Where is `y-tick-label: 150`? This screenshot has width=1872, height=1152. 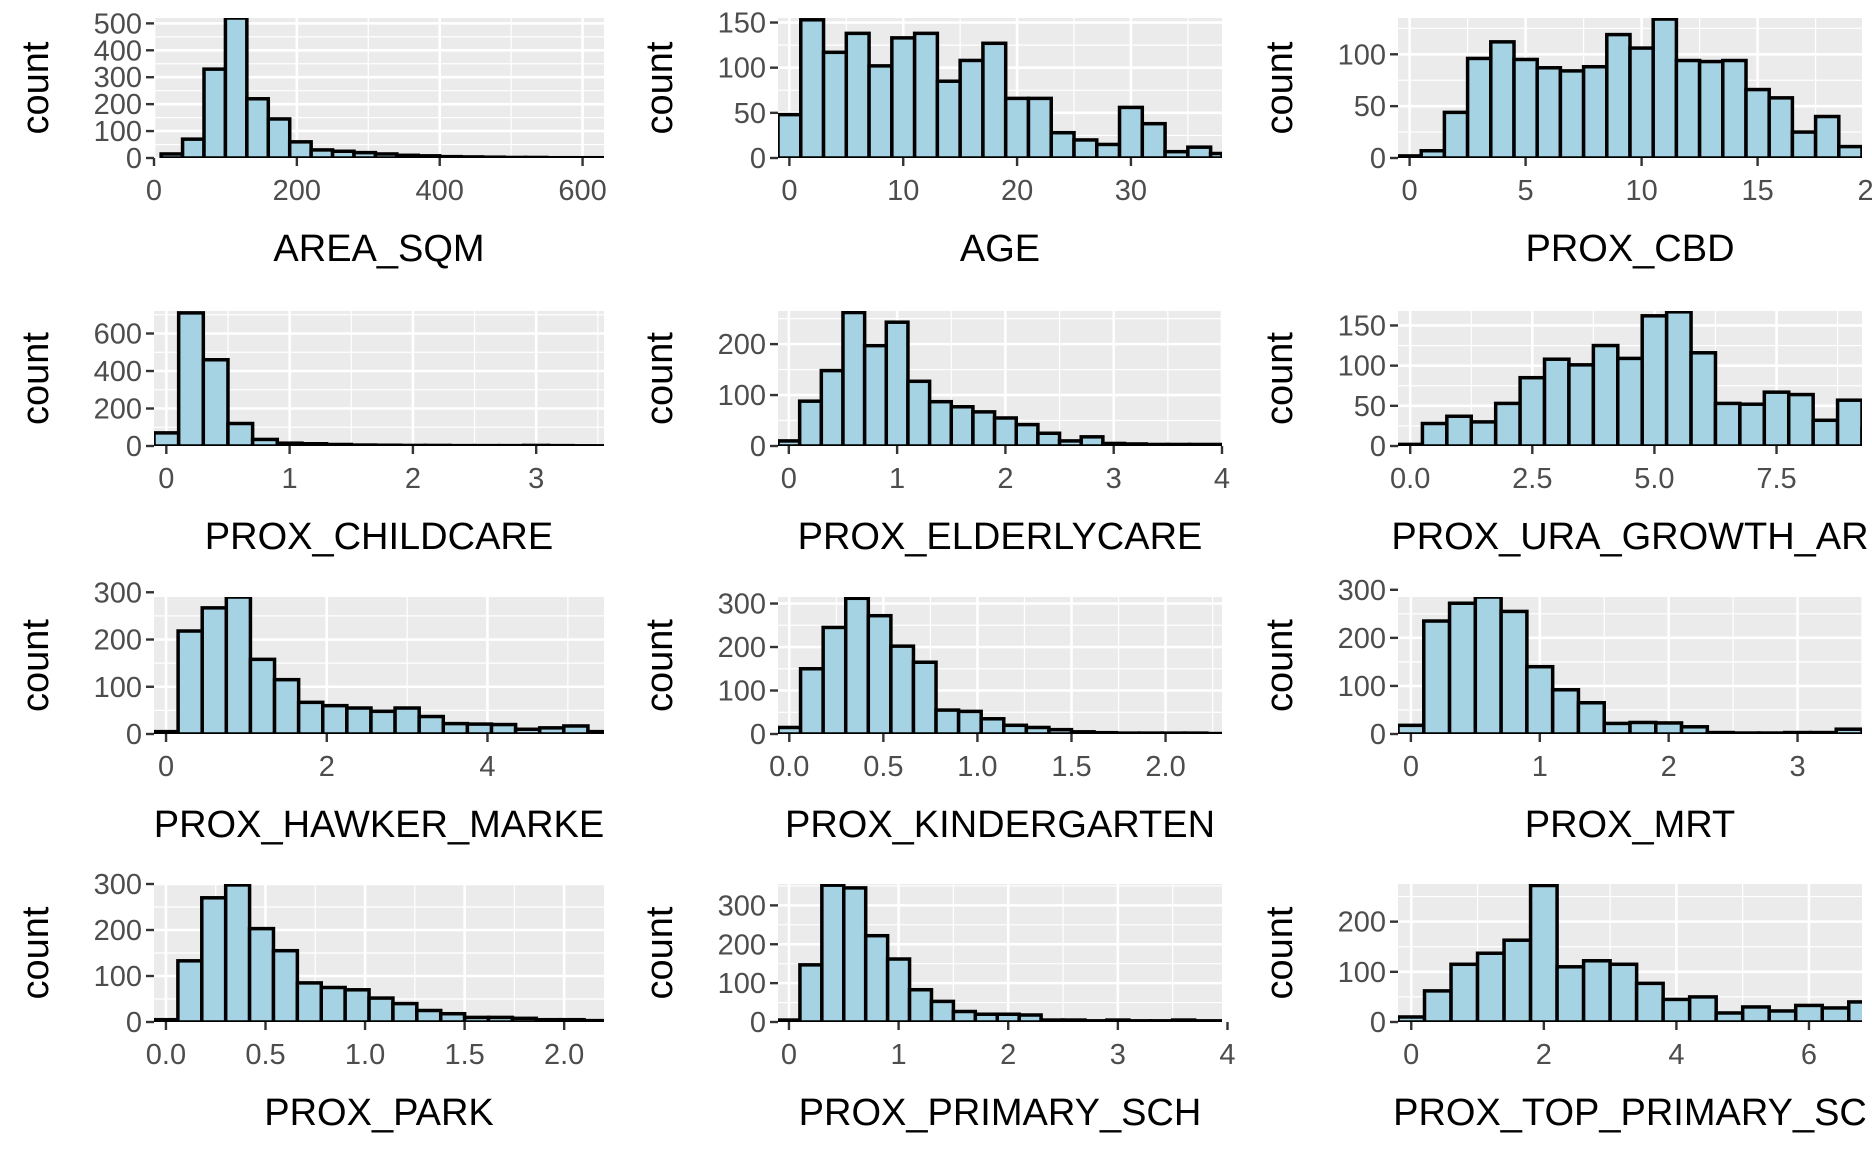
y-tick-label: 150 is located at coordinates (742, 24).